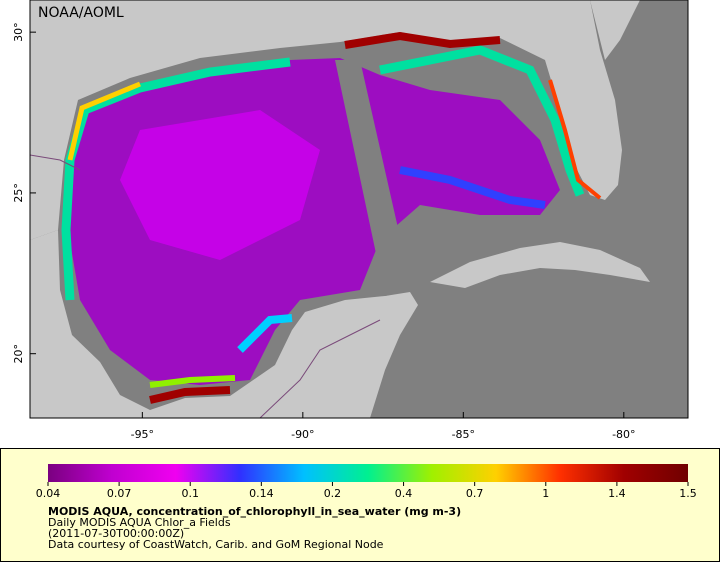 This screenshot has width=720, height=566. Describe the element at coordinates (404, 493) in the screenshot. I see `colorbar-tick-label: 0.4` at that location.